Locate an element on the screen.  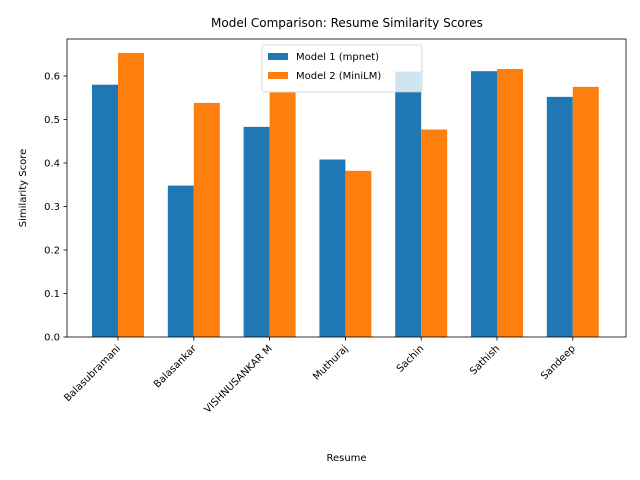
legend-box is located at coordinates (342, 68).